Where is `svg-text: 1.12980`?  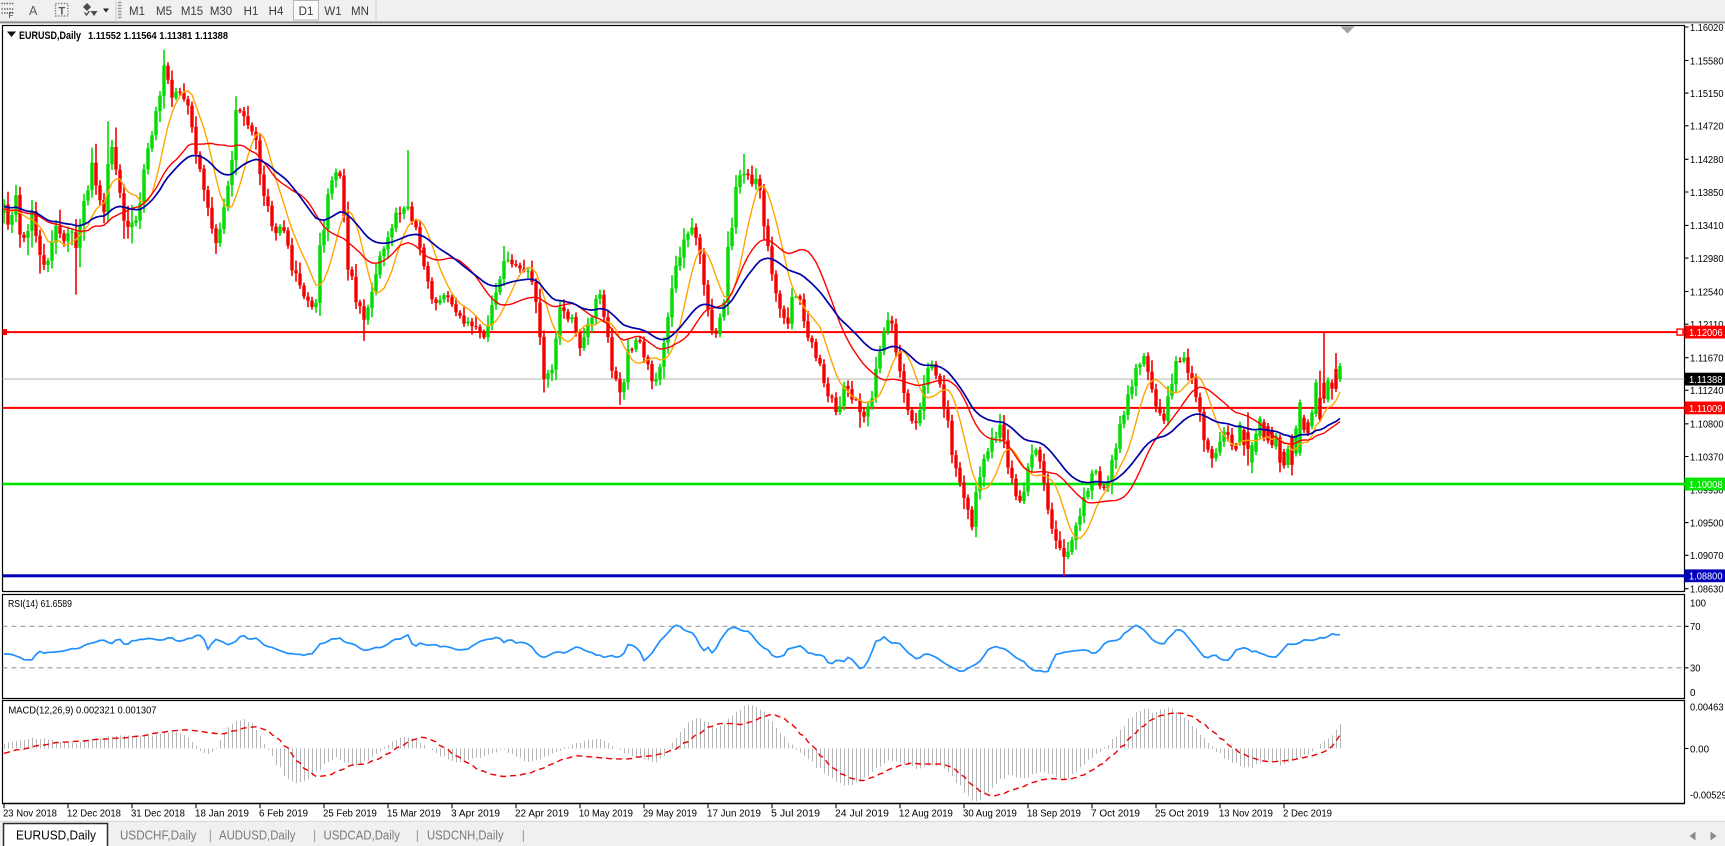 svg-text: 1.12980 is located at coordinates (1707, 259).